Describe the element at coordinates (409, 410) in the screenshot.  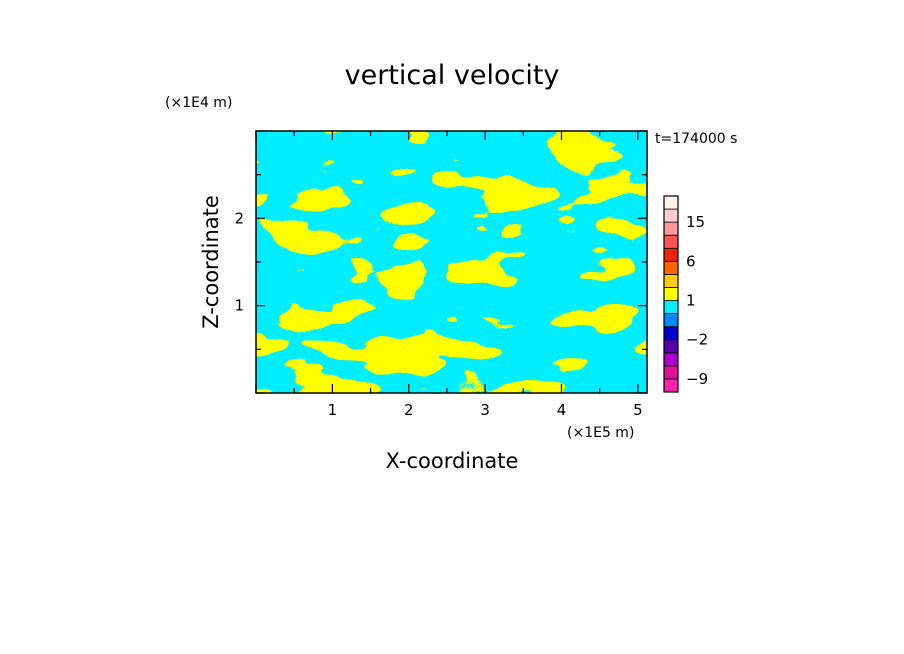
I see `x-tick-label: 2` at that location.